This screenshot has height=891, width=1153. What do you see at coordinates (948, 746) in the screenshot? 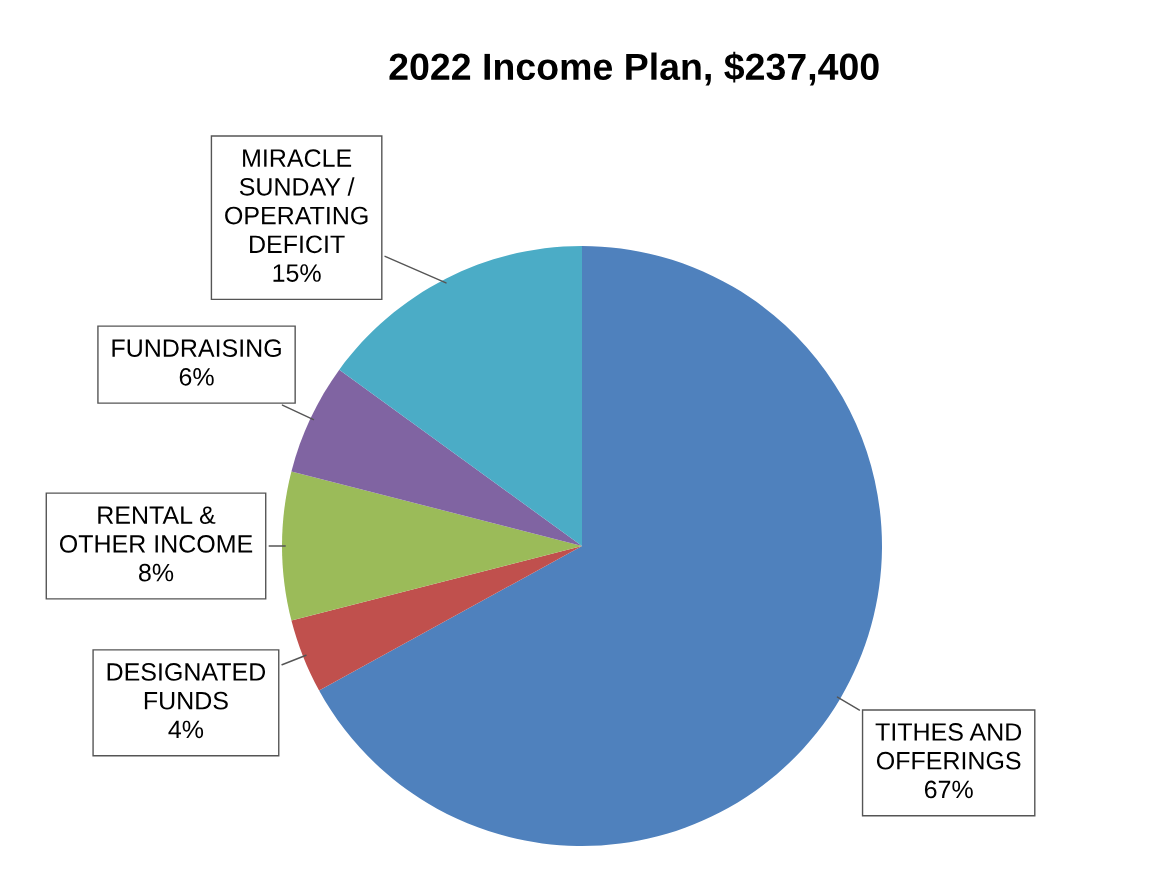
I see `slice-label: TITHES AND OFFERINGS` at bounding box center [948, 746].